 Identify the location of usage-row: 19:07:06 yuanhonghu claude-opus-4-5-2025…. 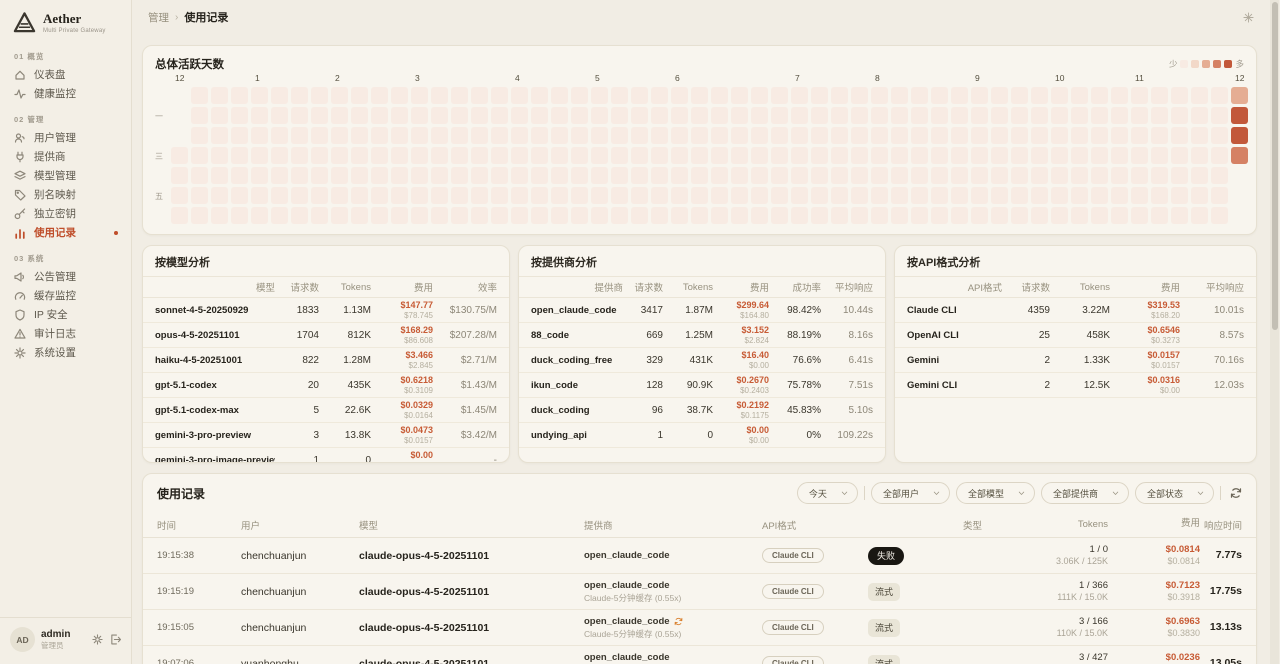
(699, 655).